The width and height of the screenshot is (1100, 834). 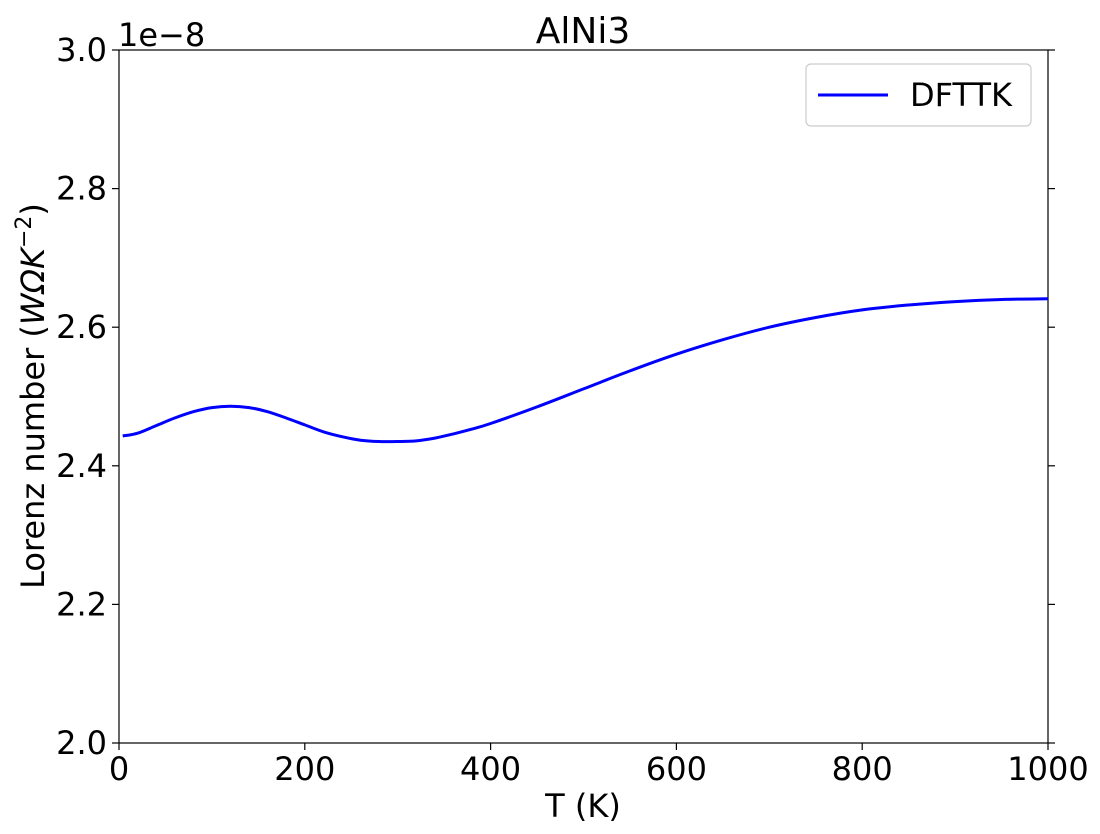 I want to click on y-tick-label: 2.2, so click(x=81, y=604).